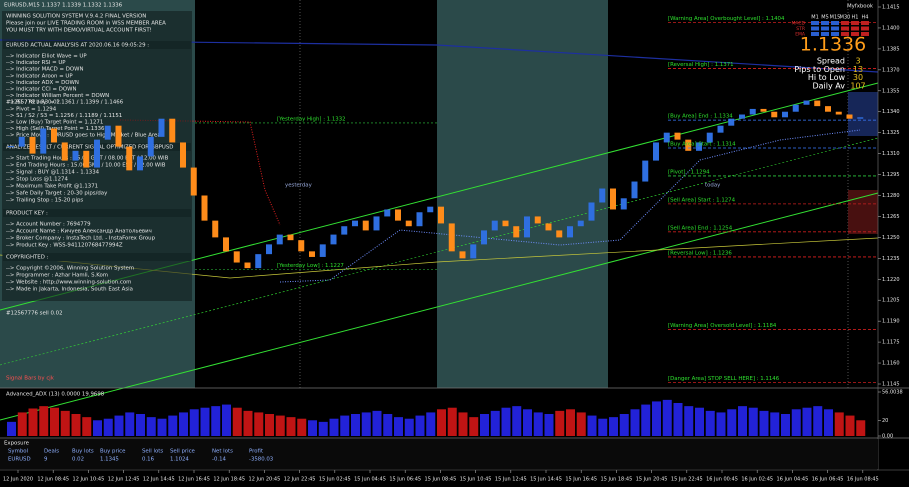 This screenshot has height=487, width=909. I want to click on y-tick-label: 1.1280, so click(891, 196).